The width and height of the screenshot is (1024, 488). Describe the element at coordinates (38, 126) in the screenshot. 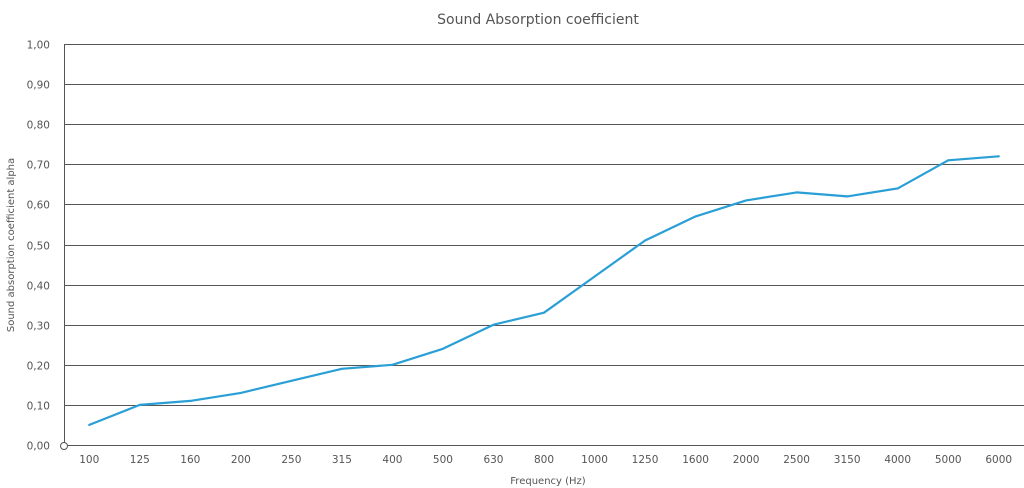

I see `y-tick-label: 0,80` at that location.